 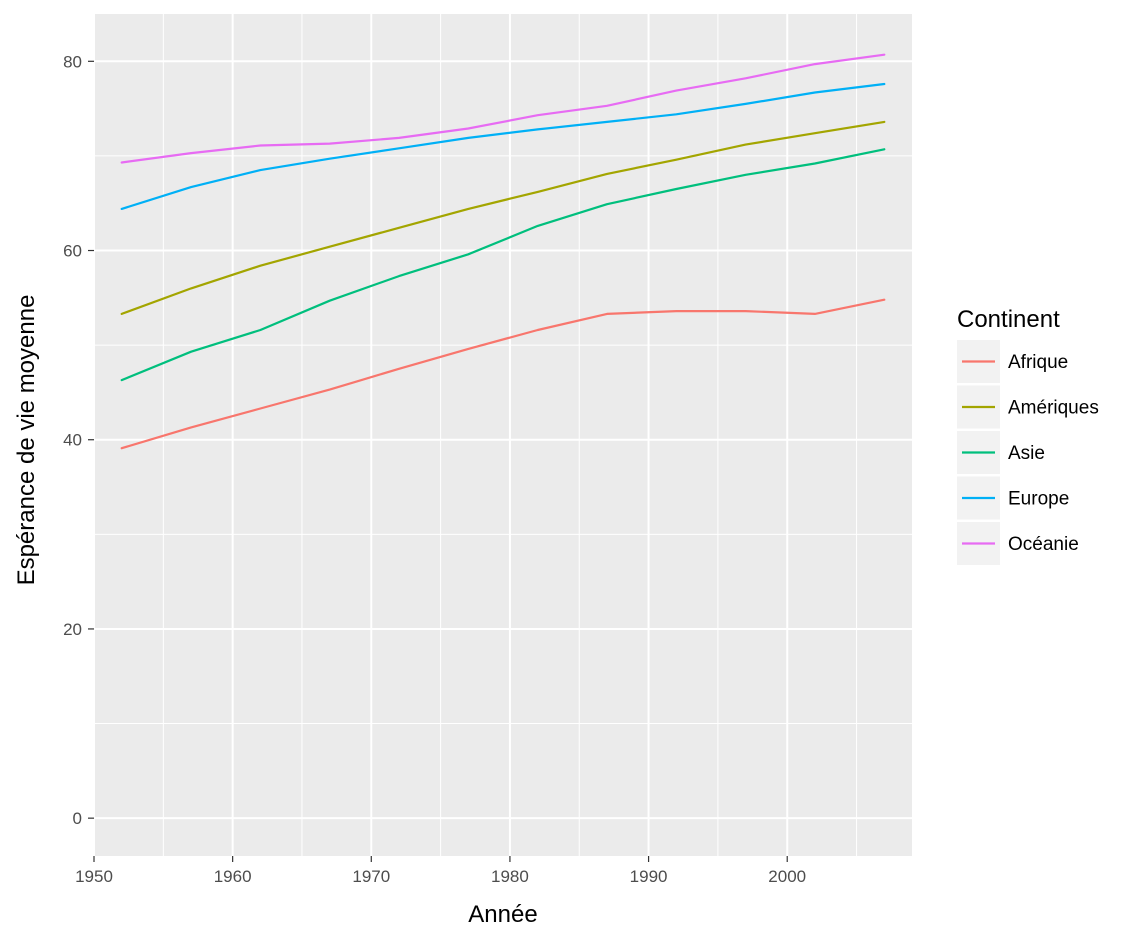 I want to click on legend-items: Afrique Amériques Asie Europe Océanie, so click(x=1028, y=452).